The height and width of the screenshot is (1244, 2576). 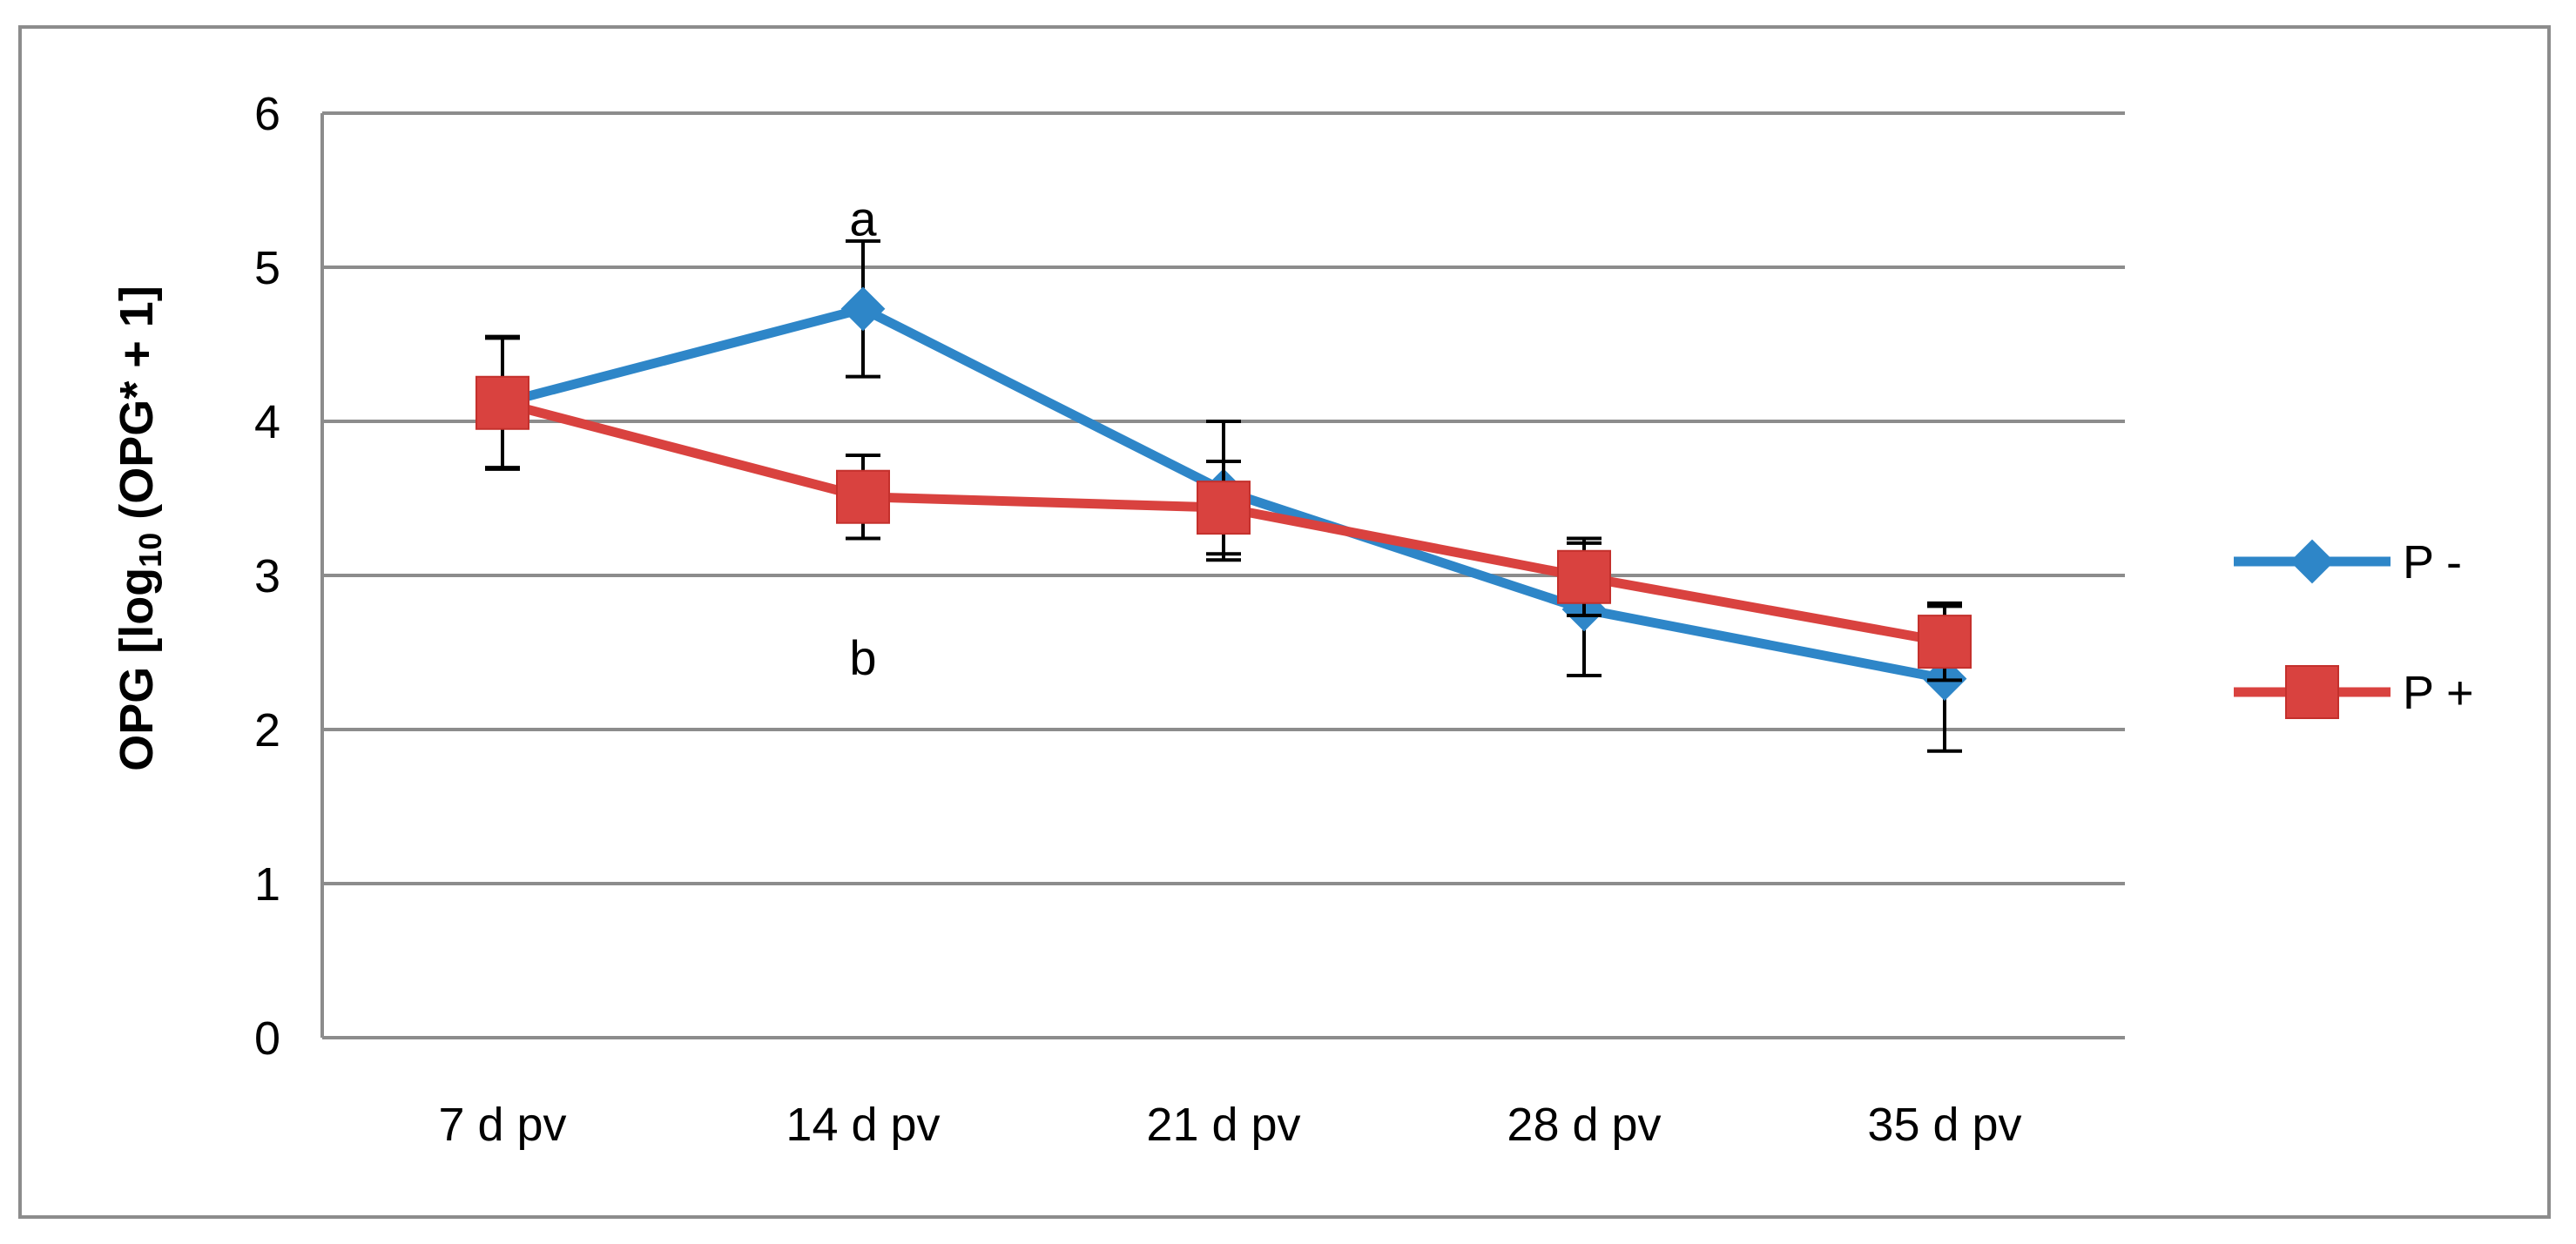 I want to click on legend-entry: P +, so click(x=2354, y=692).